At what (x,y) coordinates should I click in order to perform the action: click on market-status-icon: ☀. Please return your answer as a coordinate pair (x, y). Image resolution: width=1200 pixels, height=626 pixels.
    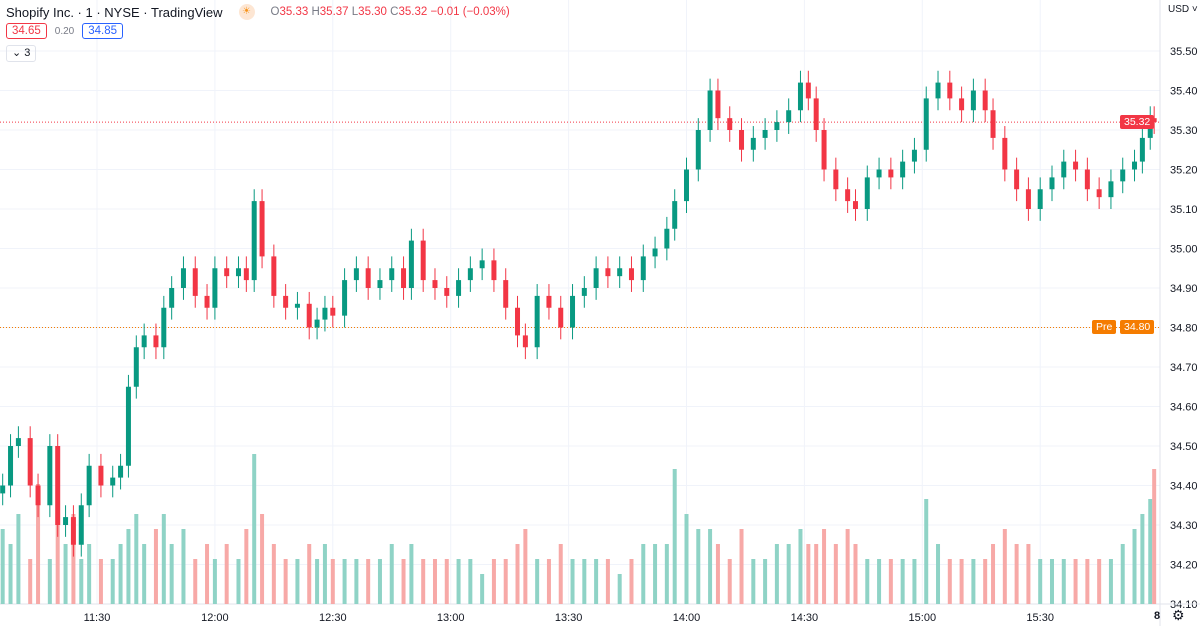
    Looking at the image, I should click on (246, 12).